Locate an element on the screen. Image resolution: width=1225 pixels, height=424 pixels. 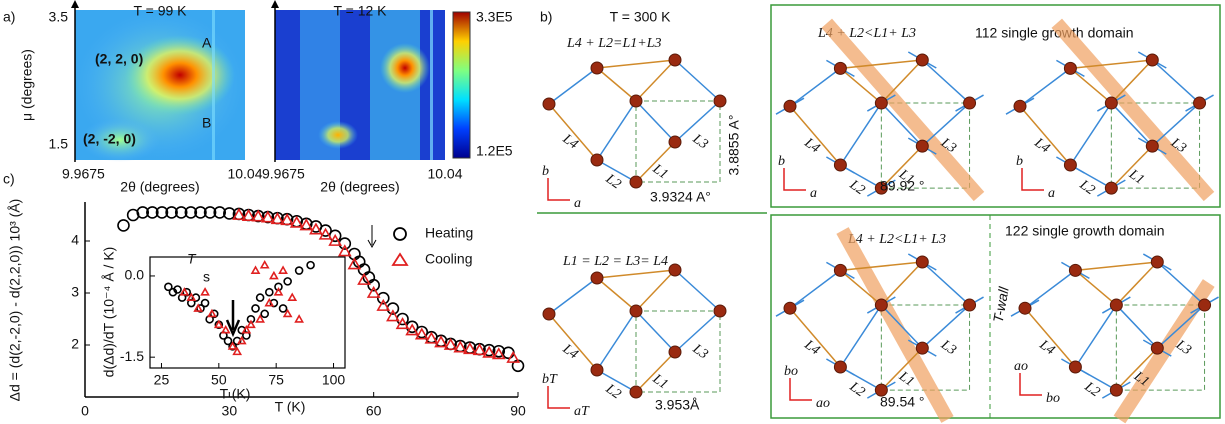
y-tick-label: 2 is located at coordinates (75, 344).